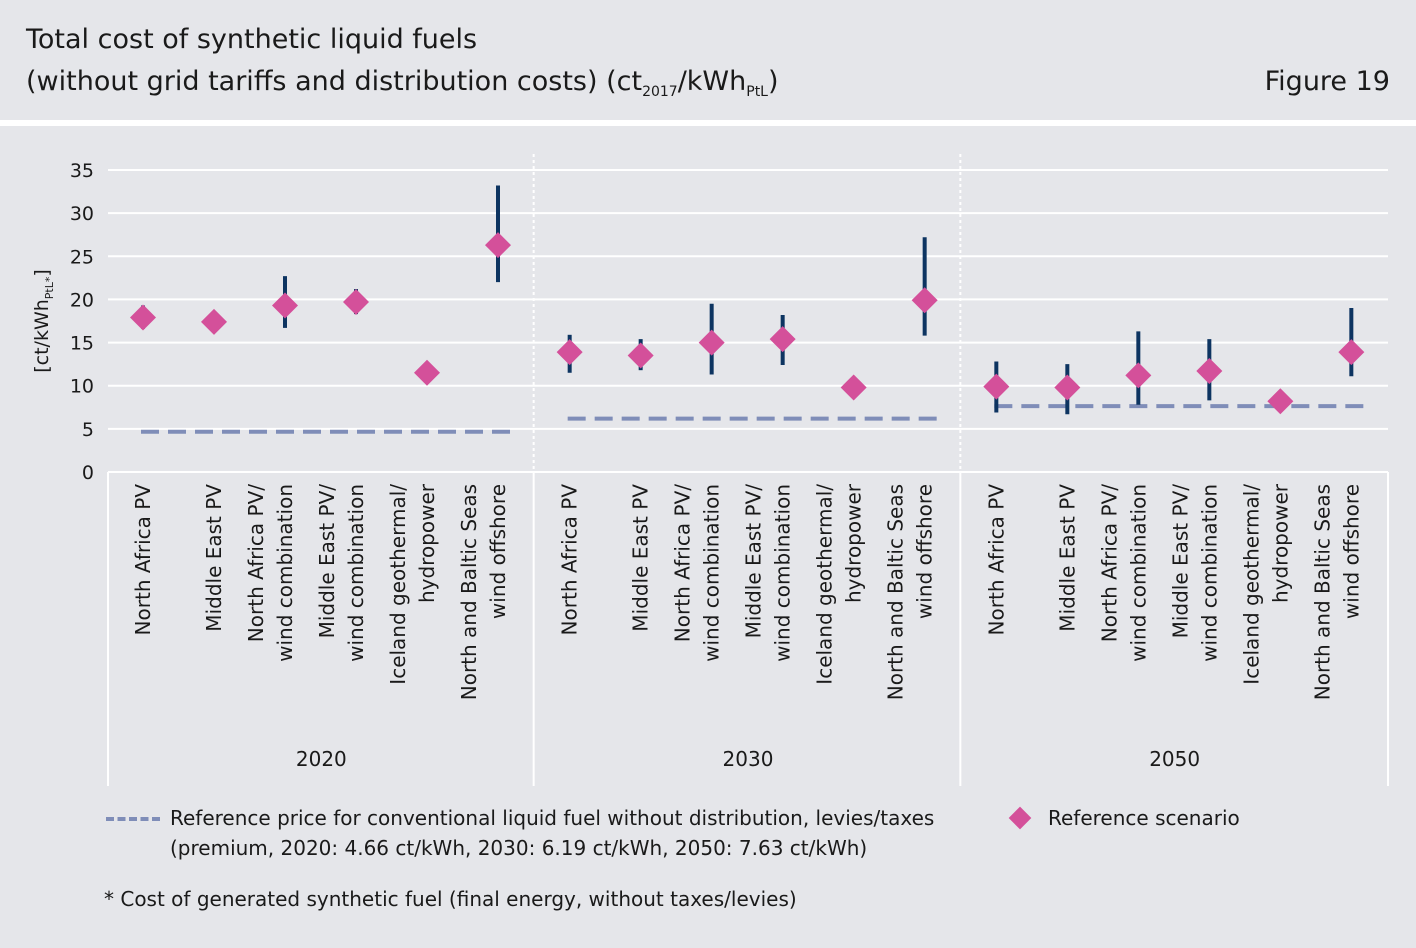 This screenshot has height=948, width=1416. I want to click on y-tick-label: 30, so click(82, 214).